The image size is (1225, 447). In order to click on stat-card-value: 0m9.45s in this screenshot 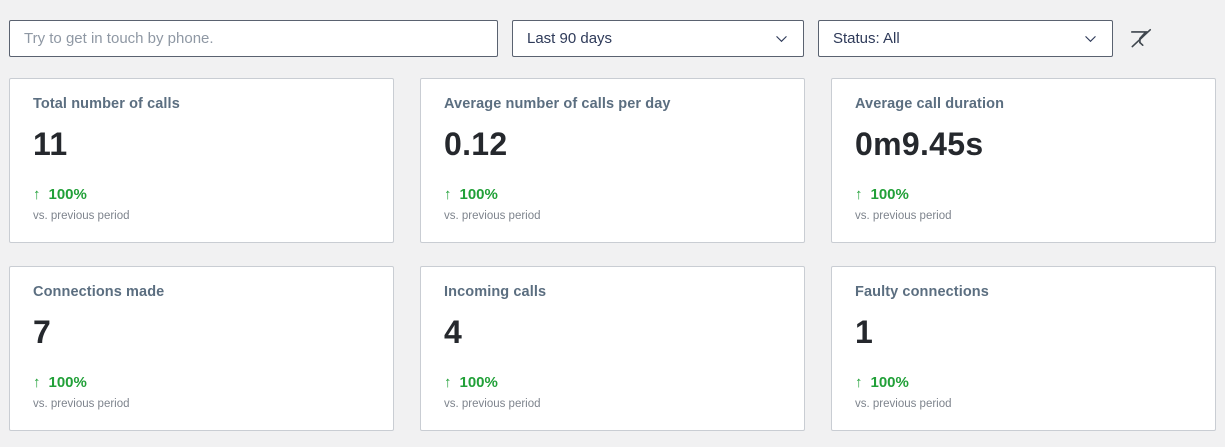, I will do `click(919, 144)`.